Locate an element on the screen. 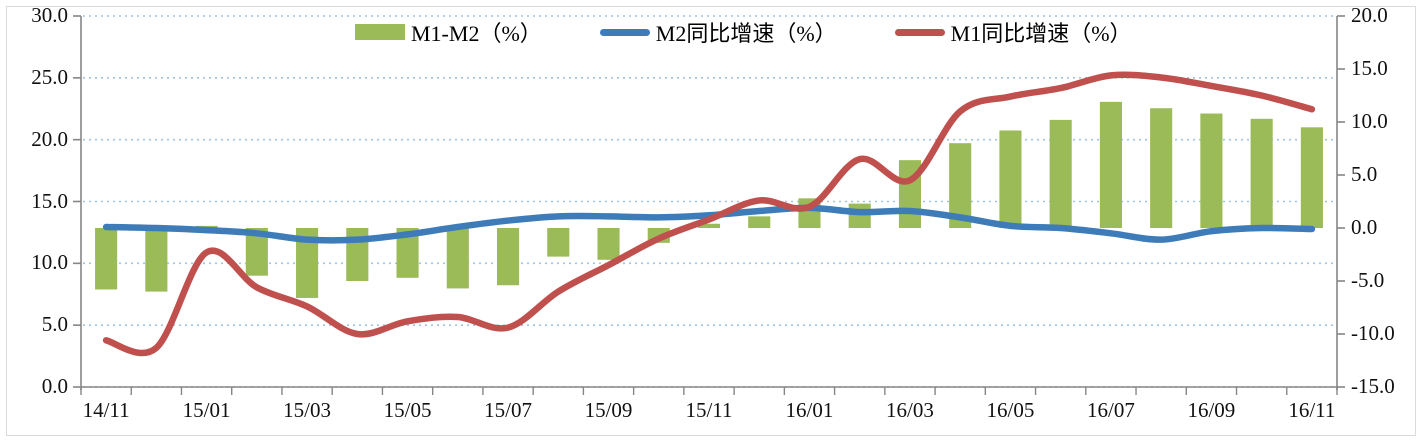 The height and width of the screenshot is (442, 1422). left-axis-tick-0.0: 0.0 is located at coordinates (54, 386).